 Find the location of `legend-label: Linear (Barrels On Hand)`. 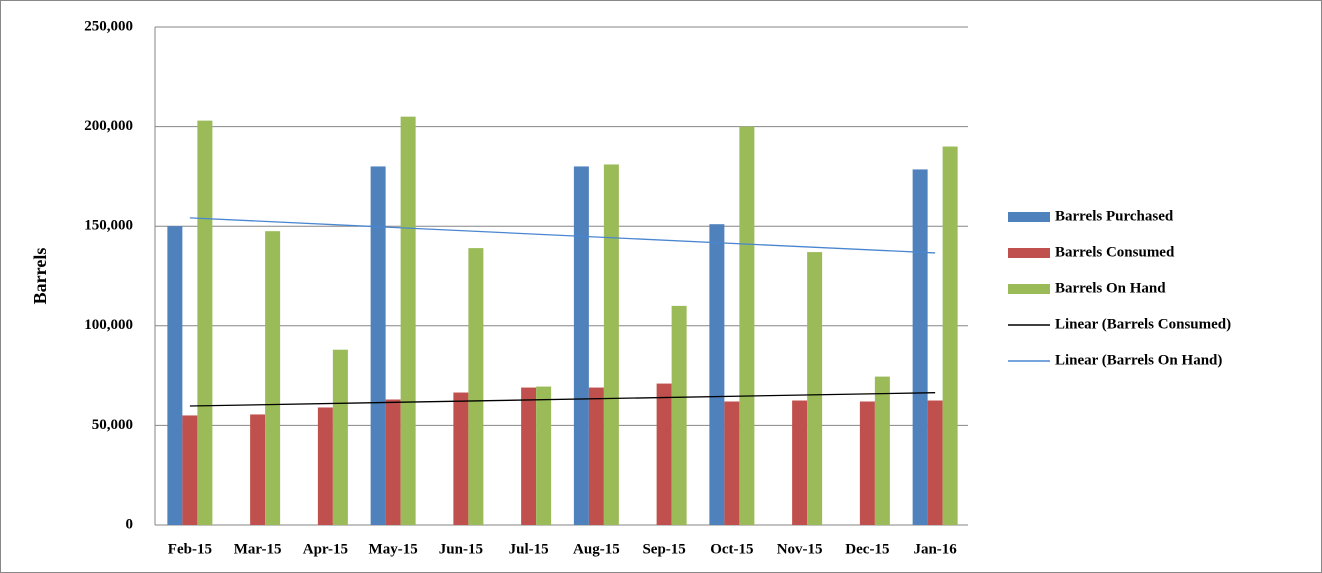

legend-label: Linear (Barrels On Hand) is located at coordinates (1138, 360).